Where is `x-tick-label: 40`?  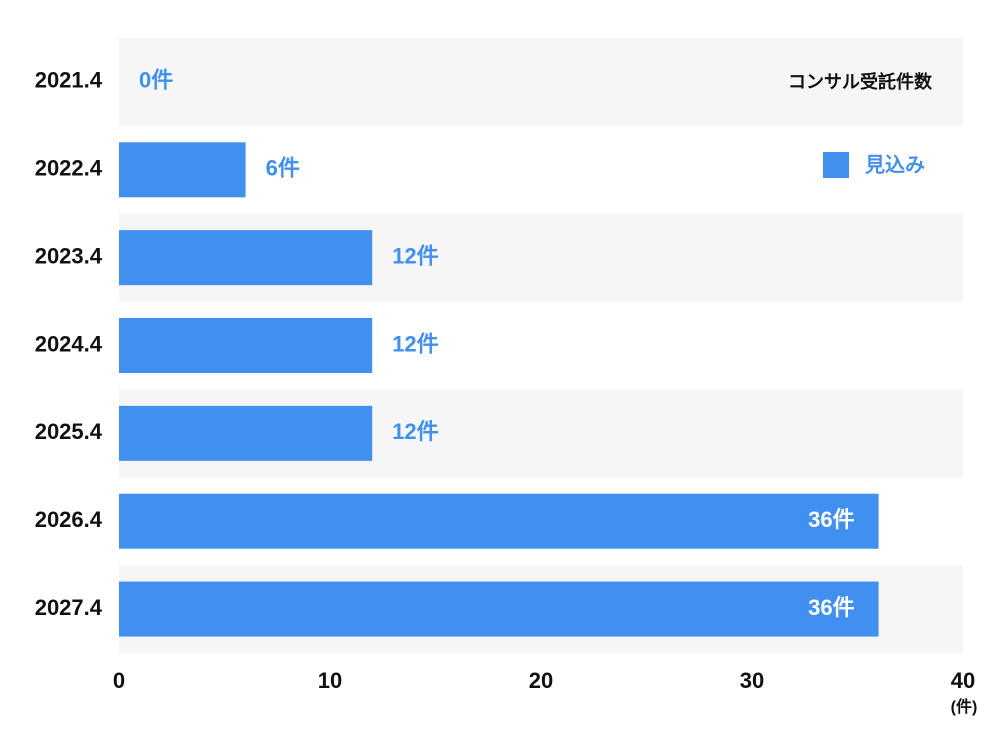 x-tick-label: 40 is located at coordinates (963, 680).